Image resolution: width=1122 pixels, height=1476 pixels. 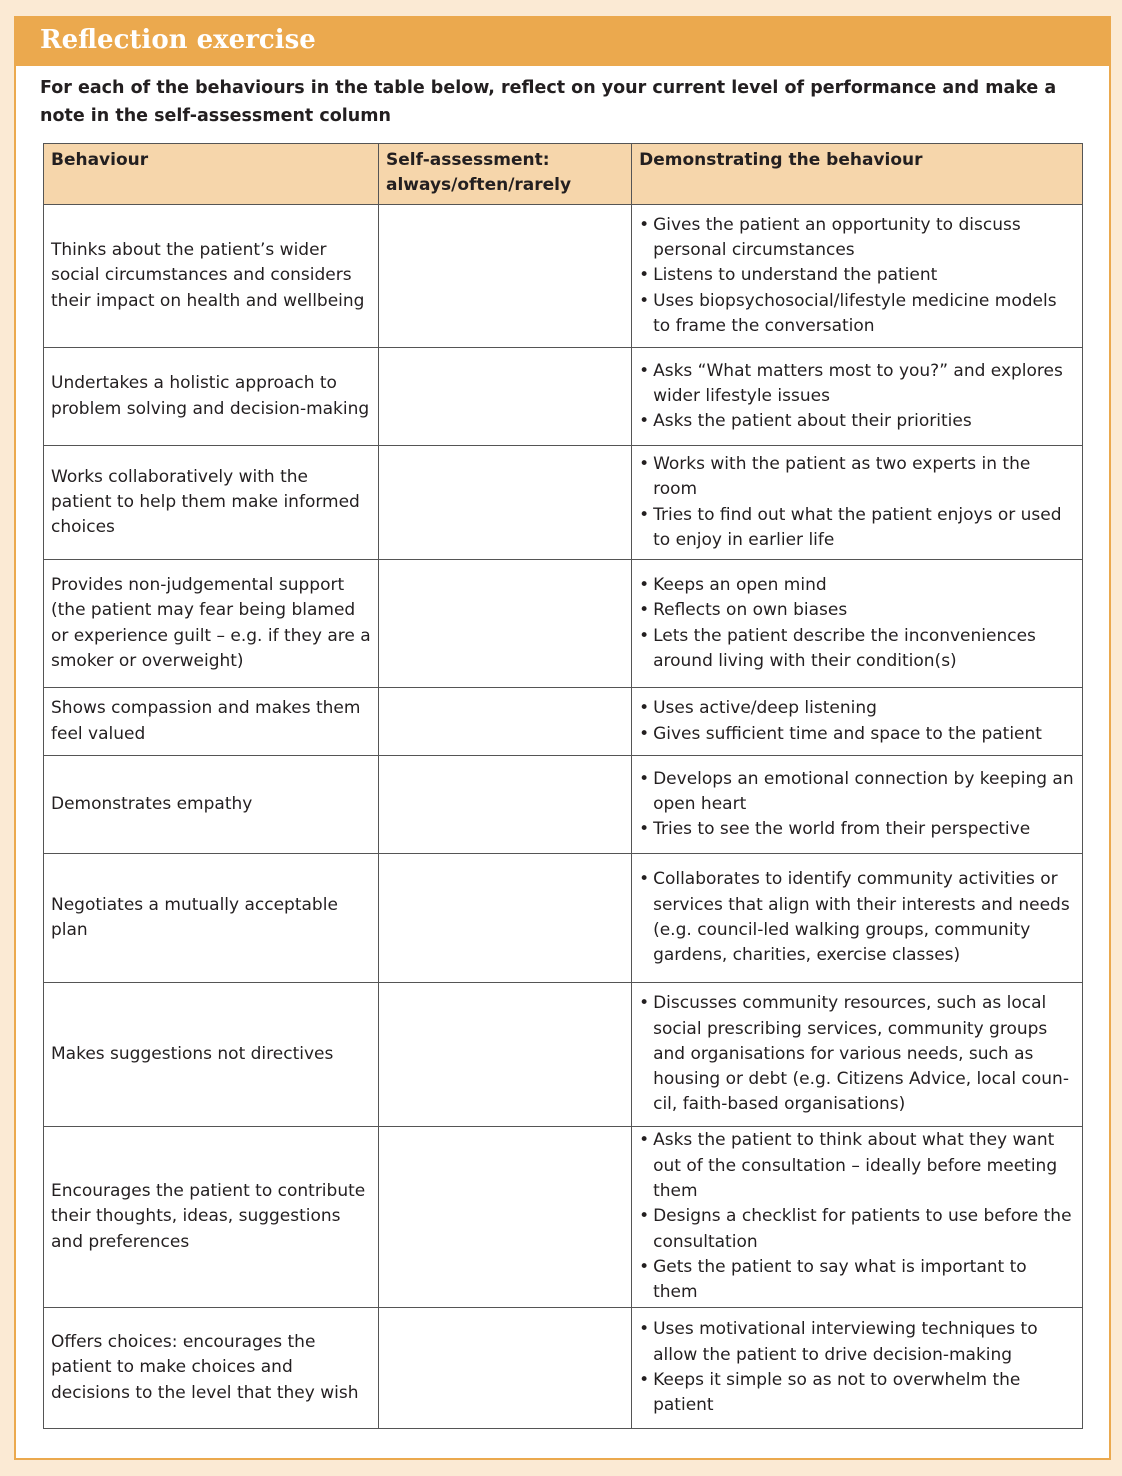 What do you see at coordinates (211, 804) in the screenshot?
I see `behaviour-cell: Demonstrates empathy` at bounding box center [211, 804].